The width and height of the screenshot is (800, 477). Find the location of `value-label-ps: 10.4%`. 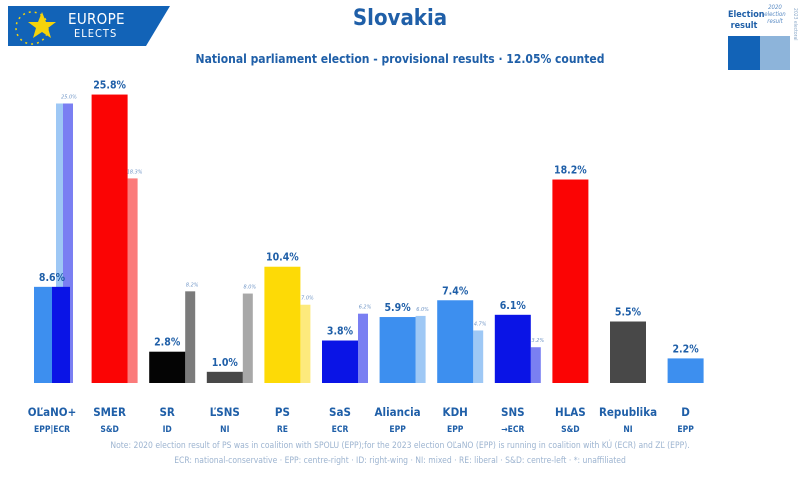

value-label-ps: 10.4% is located at coordinates (282, 258).